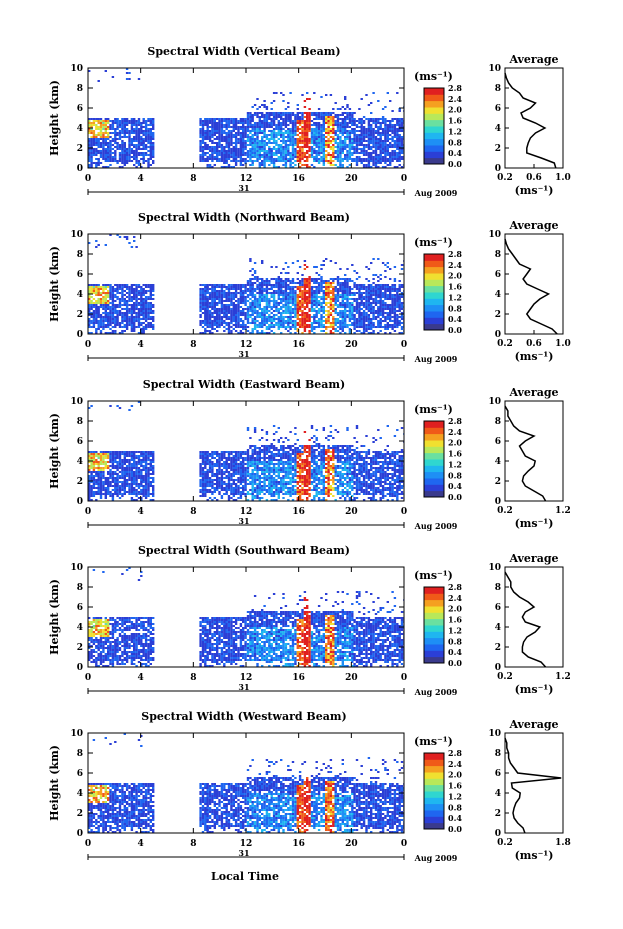  What do you see at coordinates (243, 51) in the screenshot?
I see `panel-title: Spectral Width (Vertical Beam)` at bounding box center [243, 51].